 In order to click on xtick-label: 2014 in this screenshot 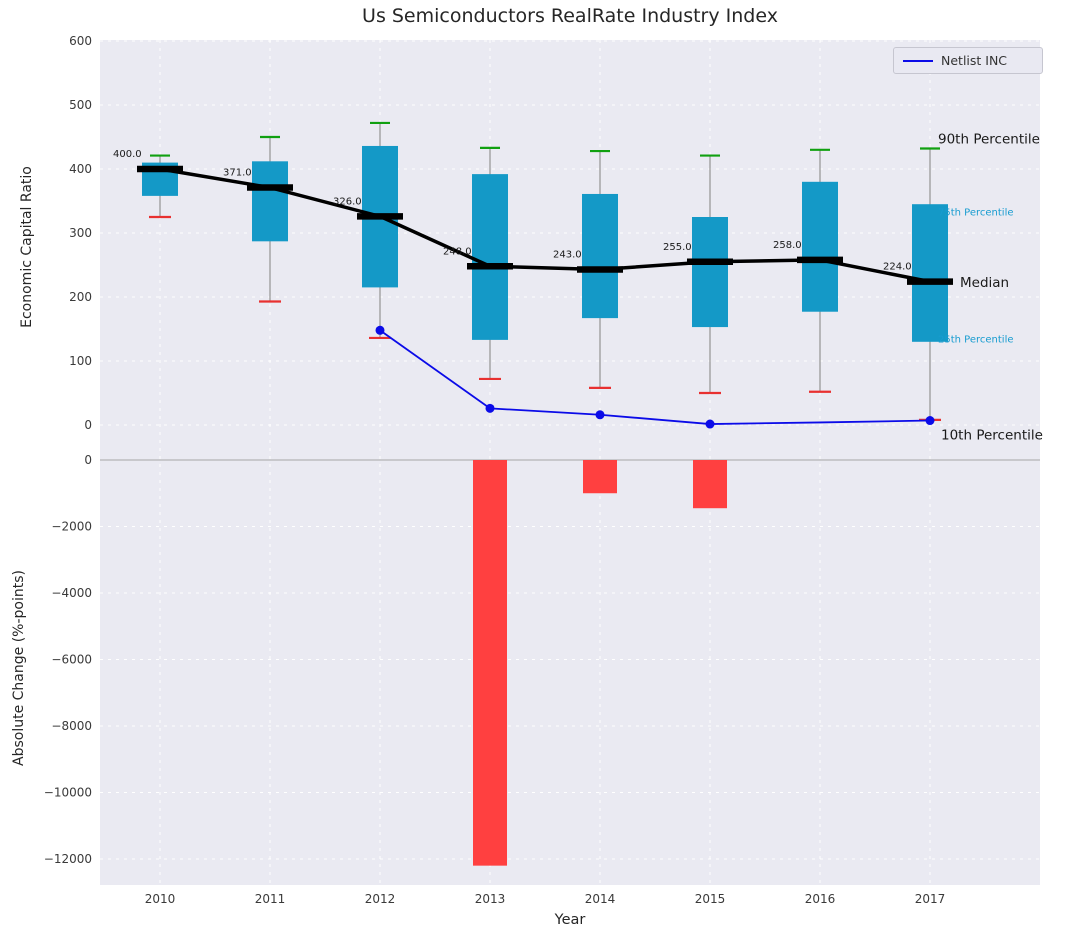, I will do `click(600, 899)`.